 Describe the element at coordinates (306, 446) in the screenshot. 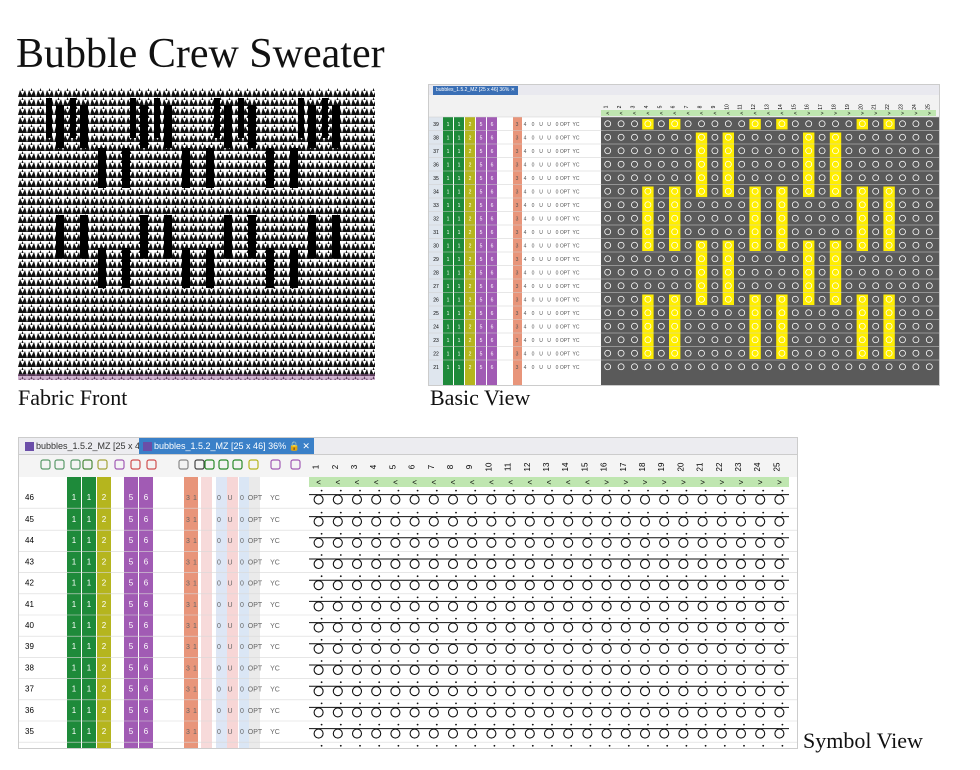

I see `close-tab-icon: ✕` at that location.